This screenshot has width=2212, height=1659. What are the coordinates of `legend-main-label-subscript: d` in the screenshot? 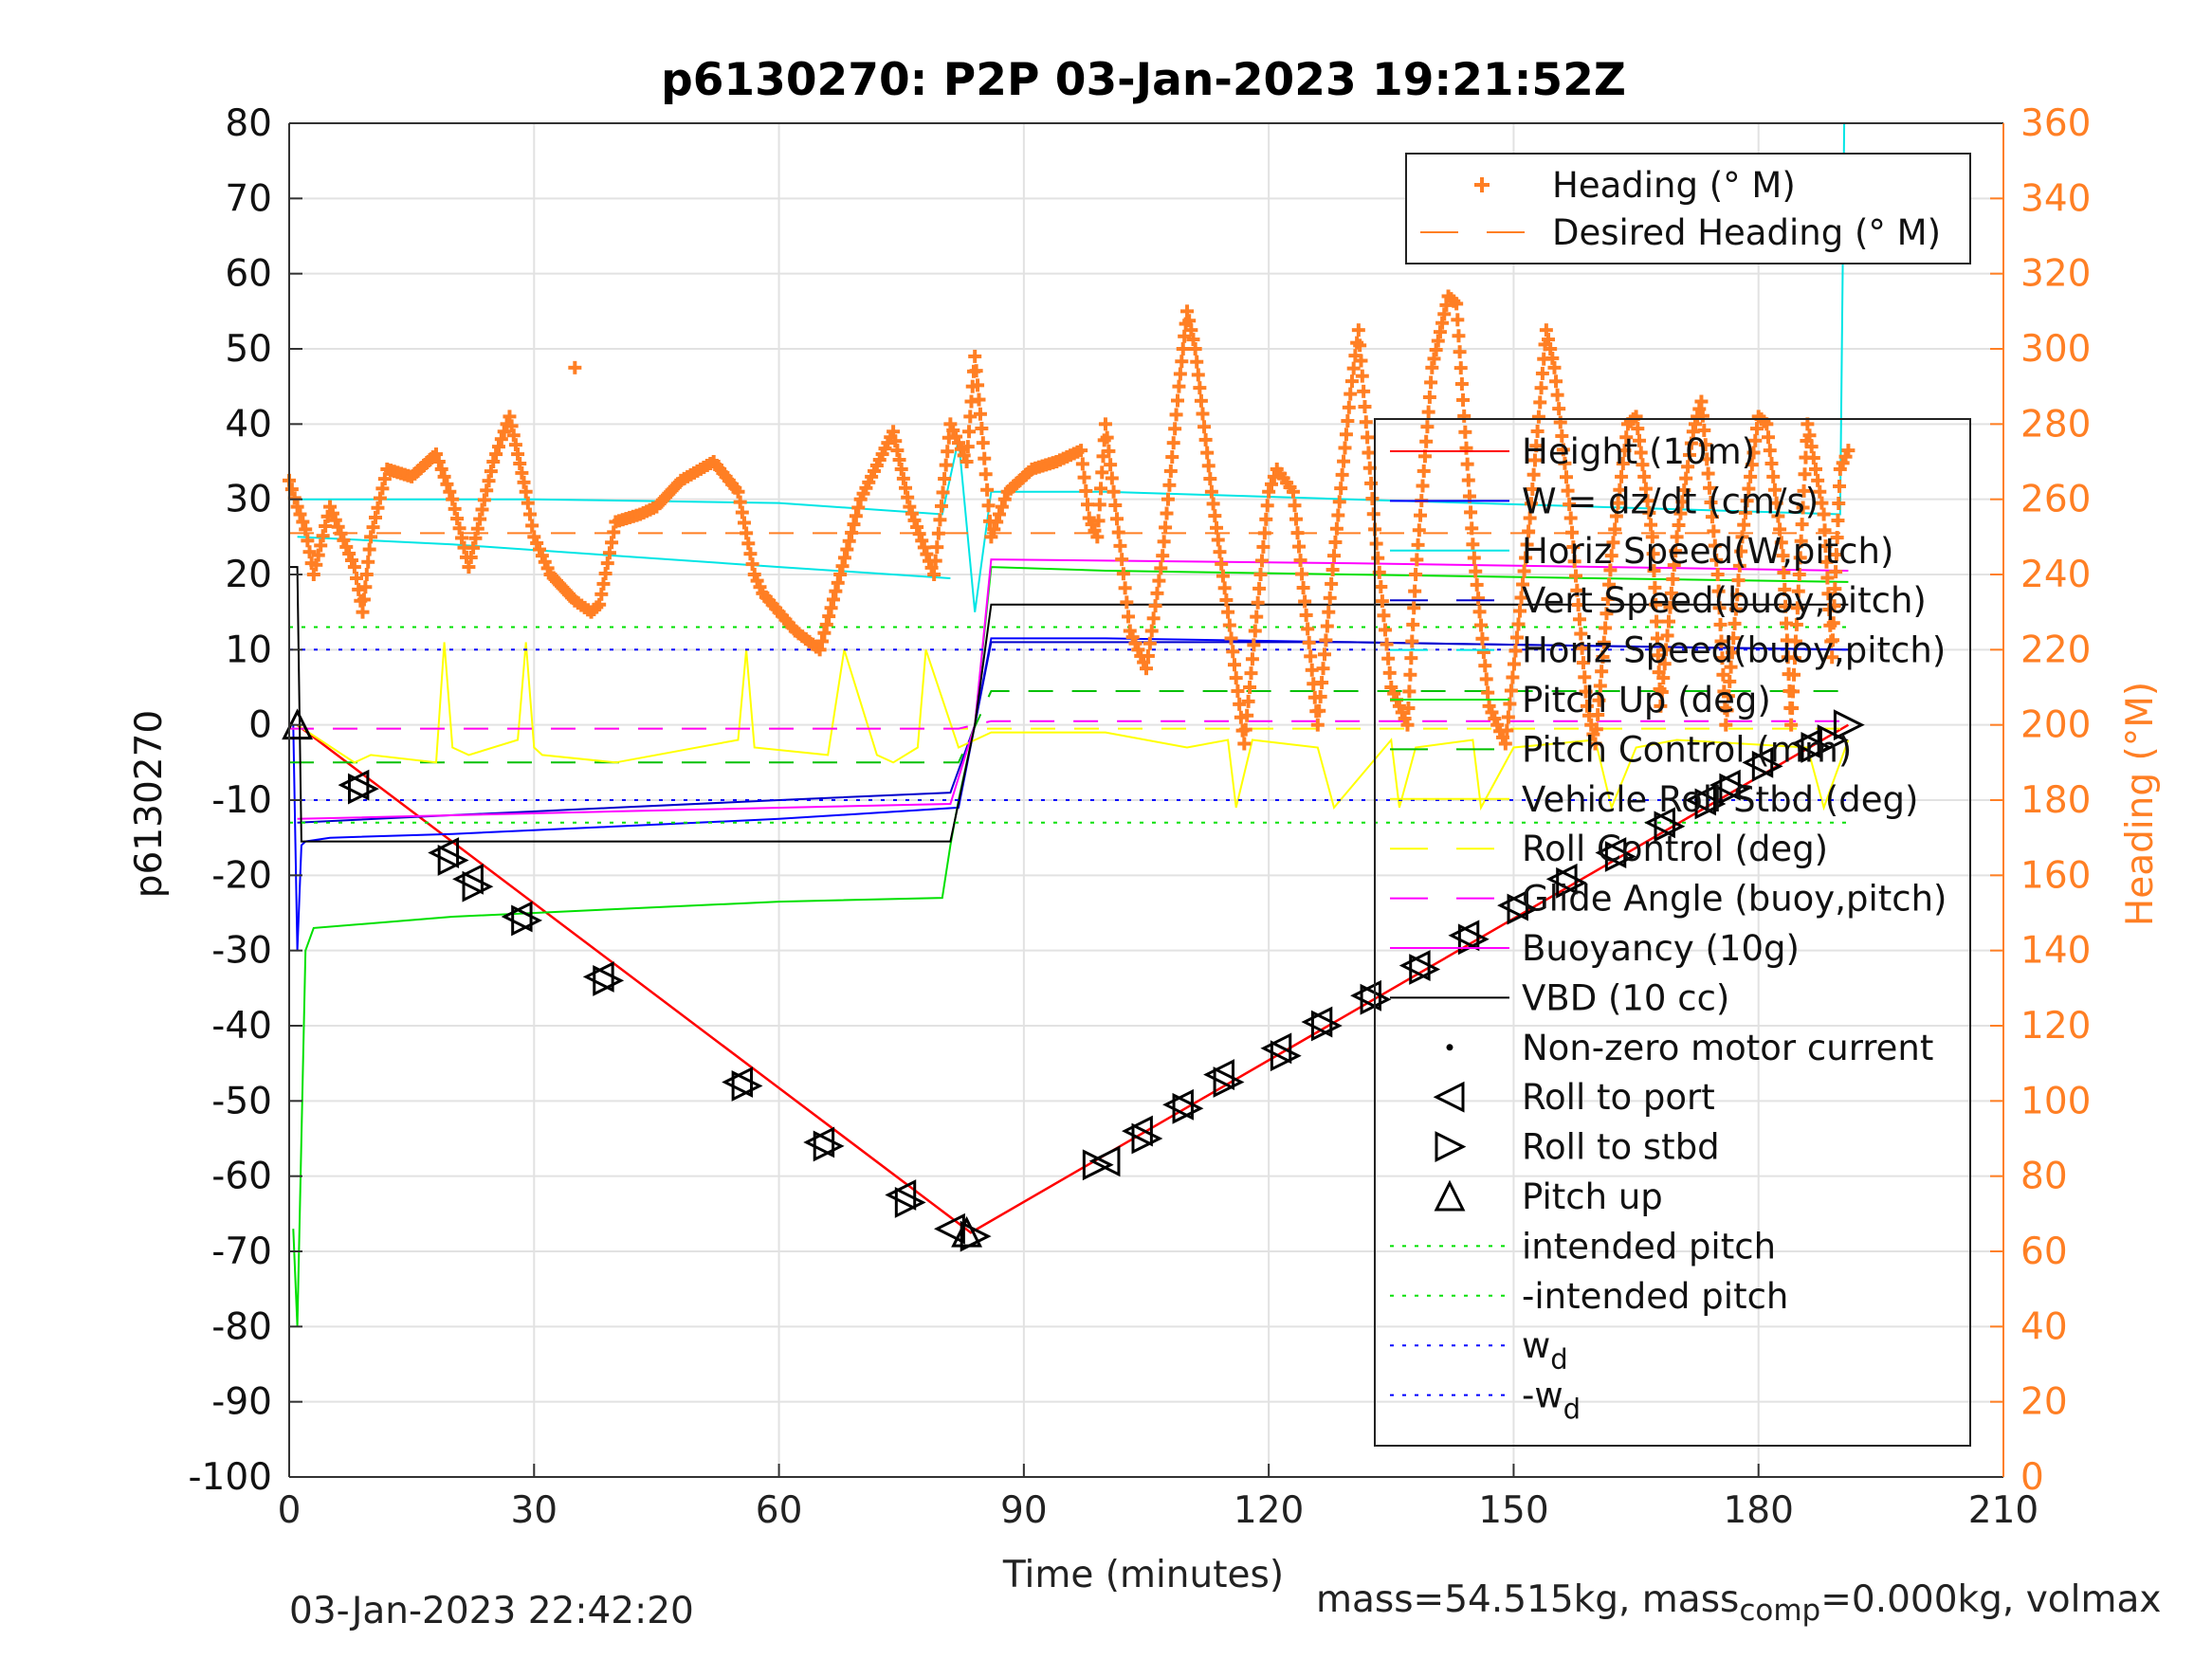 It's located at (1572, 1410).